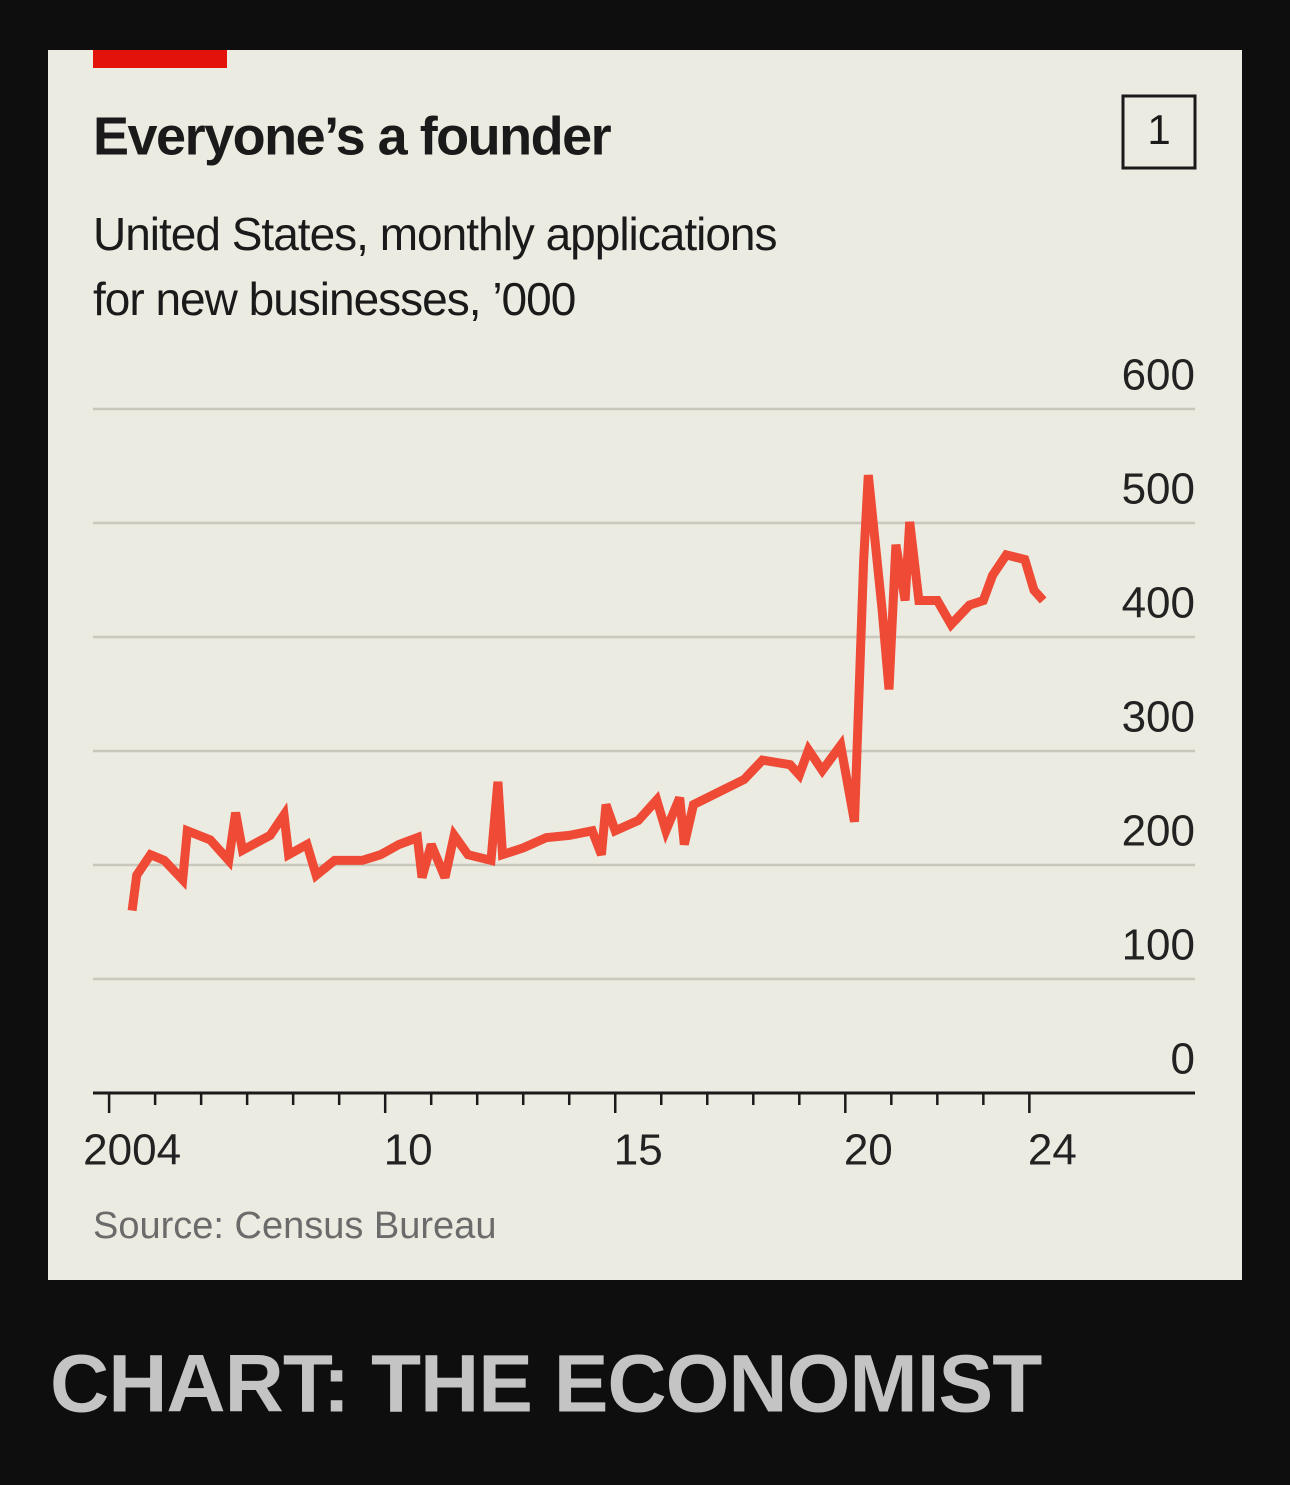  I want to click on y-tick-label: 300, so click(1158, 717).